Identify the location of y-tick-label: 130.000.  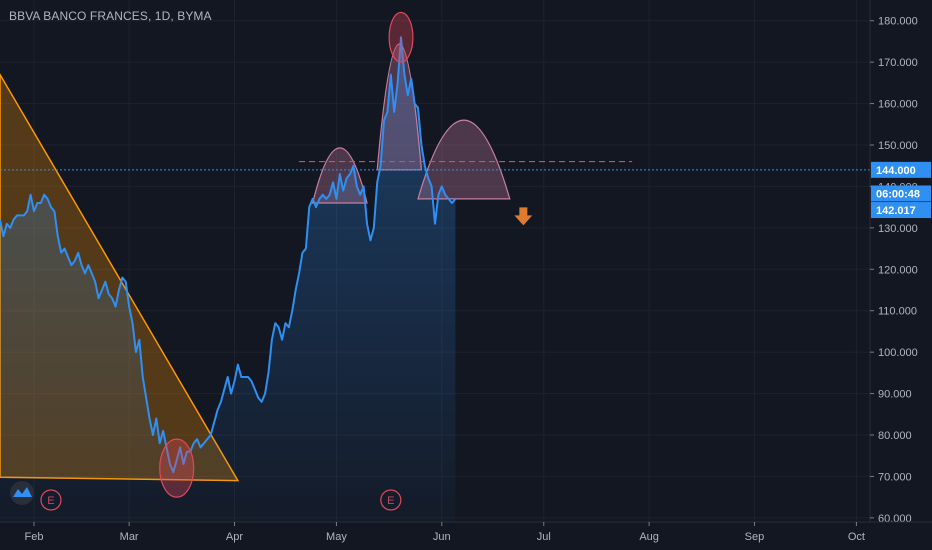
(898, 229).